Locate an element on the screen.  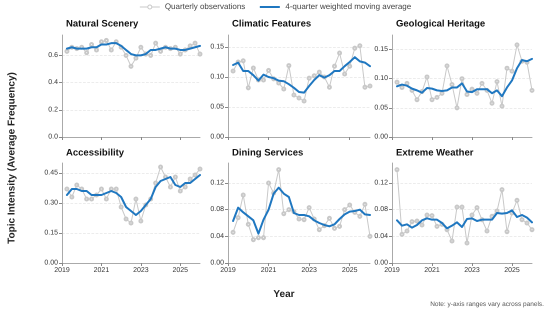
legend-label: Quarterly observations is located at coordinates (205, 6).